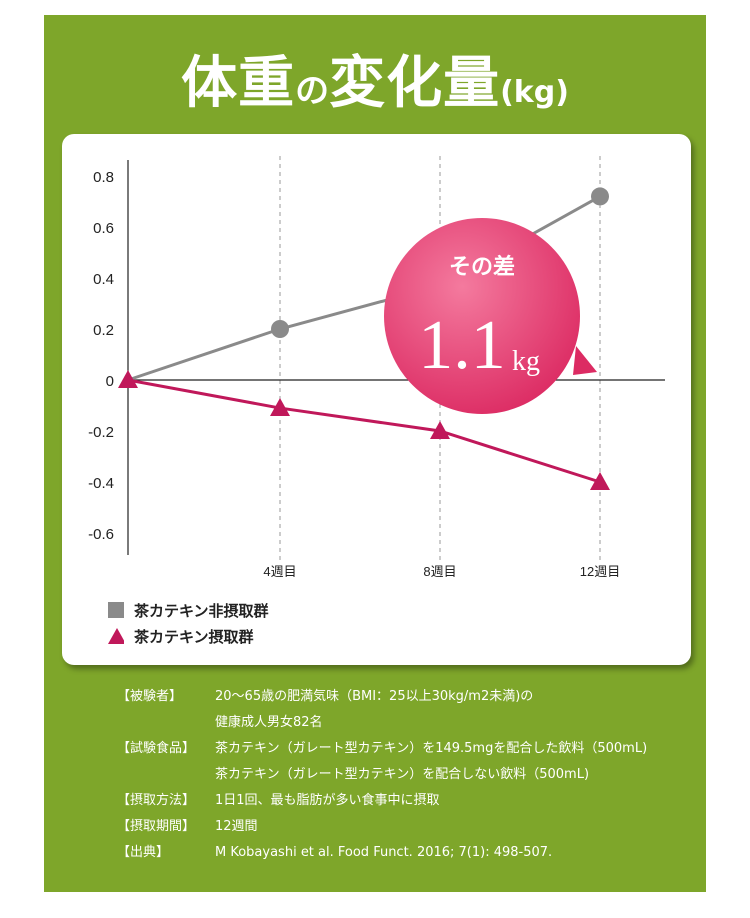 The height and width of the screenshot is (918, 750). I want to click on legend: 茶カテキン非摂取群 茶カテキン摂取群, so click(188, 623).